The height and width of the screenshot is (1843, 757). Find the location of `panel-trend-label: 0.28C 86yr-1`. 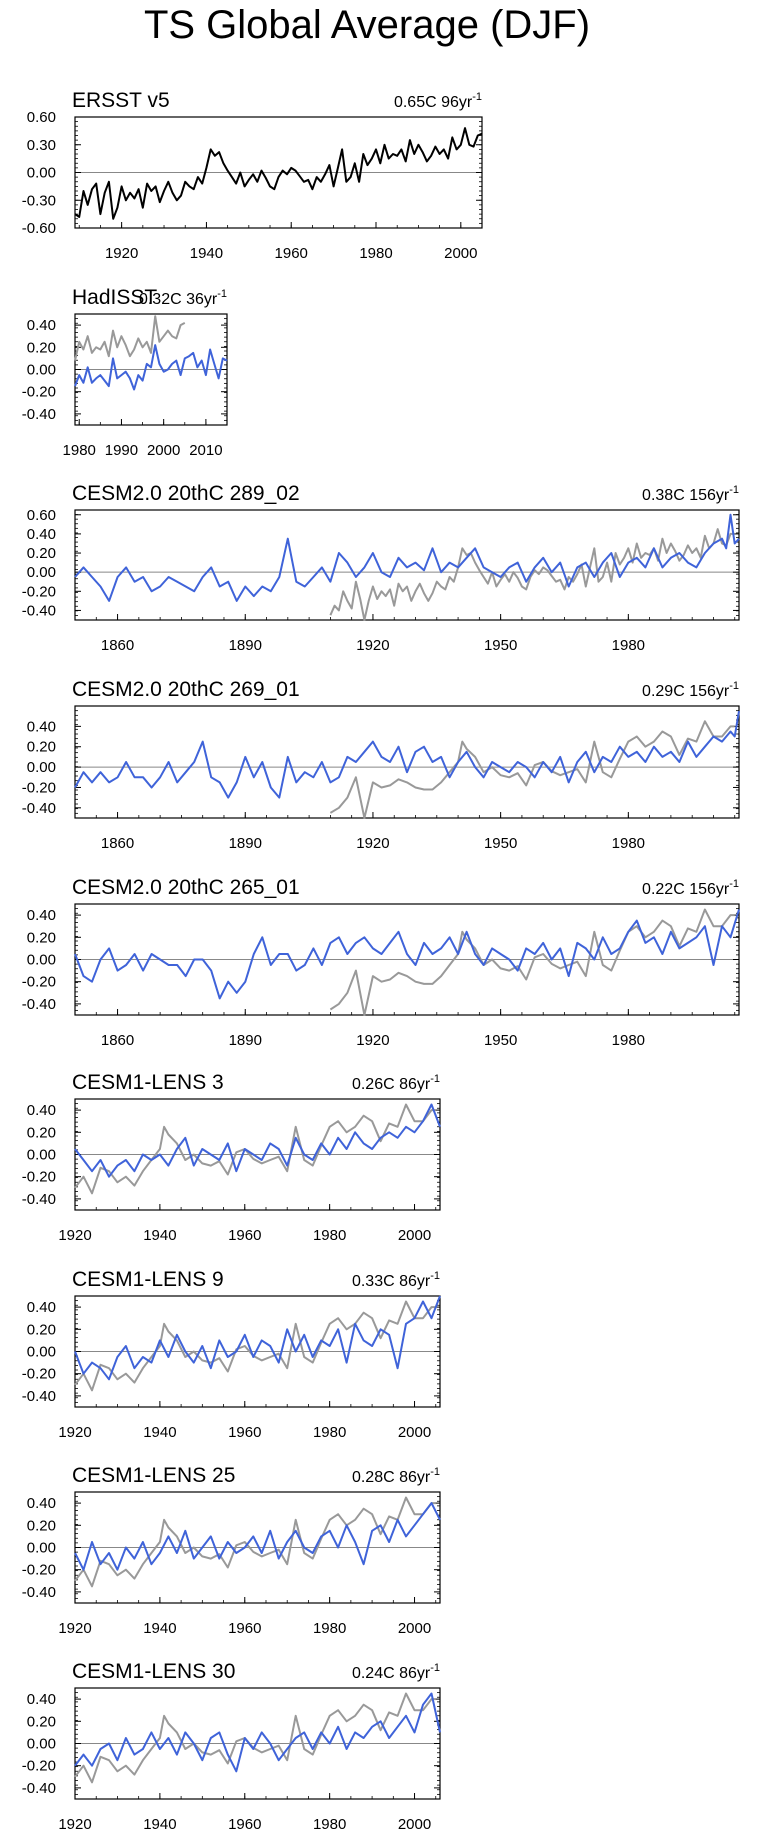

panel-trend-label: 0.28C 86yr-1 is located at coordinates (396, 1476).